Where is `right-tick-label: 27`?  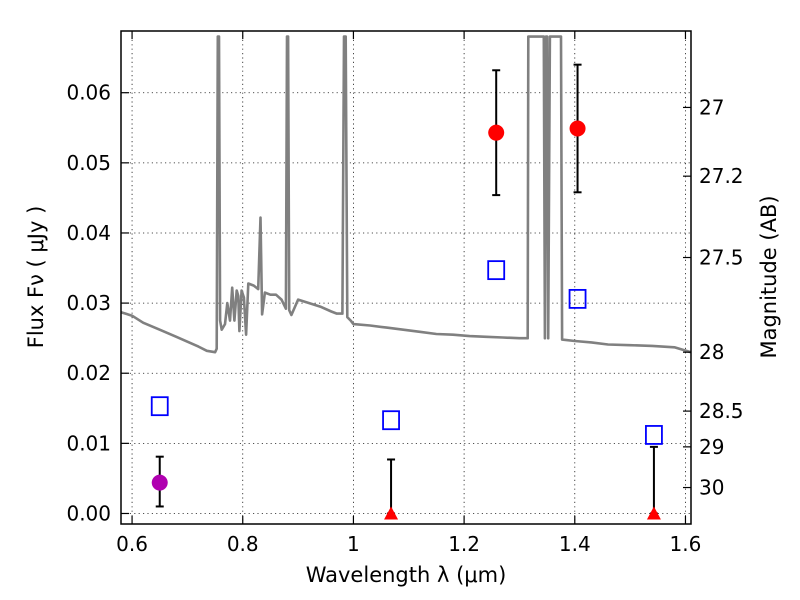
right-tick-label: 27 is located at coordinates (711, 107).